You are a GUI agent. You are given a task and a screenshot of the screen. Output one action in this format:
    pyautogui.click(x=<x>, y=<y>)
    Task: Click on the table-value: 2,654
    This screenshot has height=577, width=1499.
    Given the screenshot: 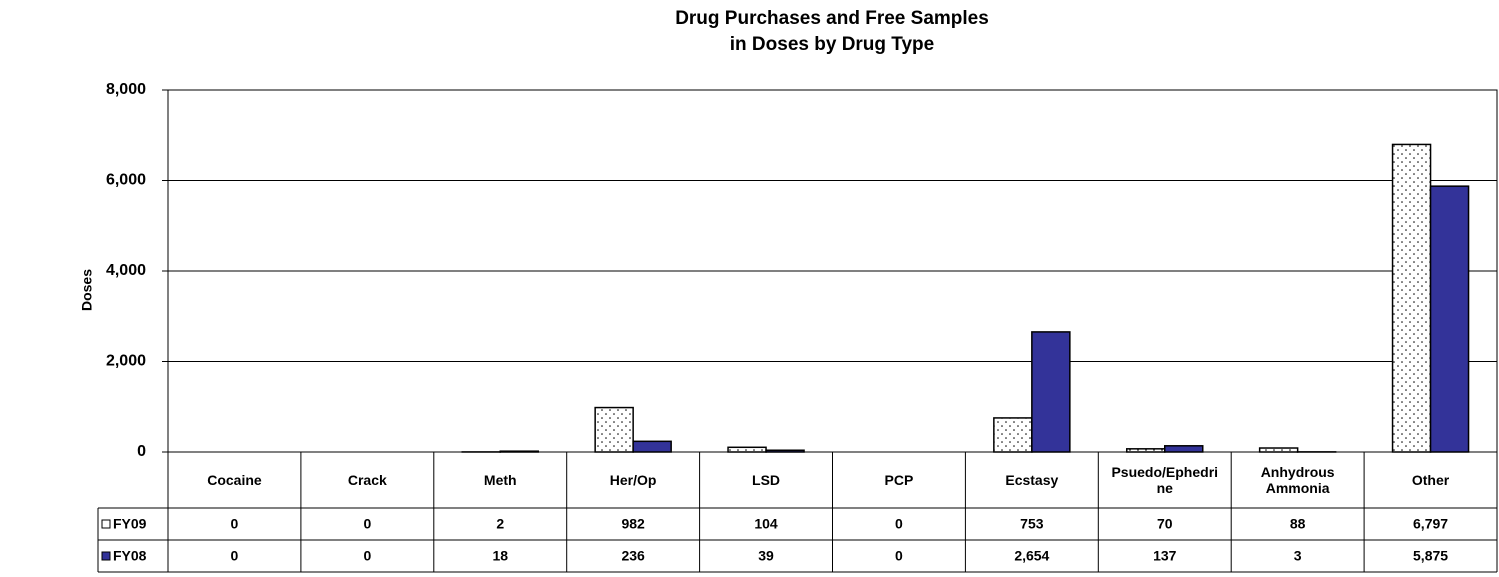 What is the action you would take?
    pyautogui.click(x=1031, y=556)
    